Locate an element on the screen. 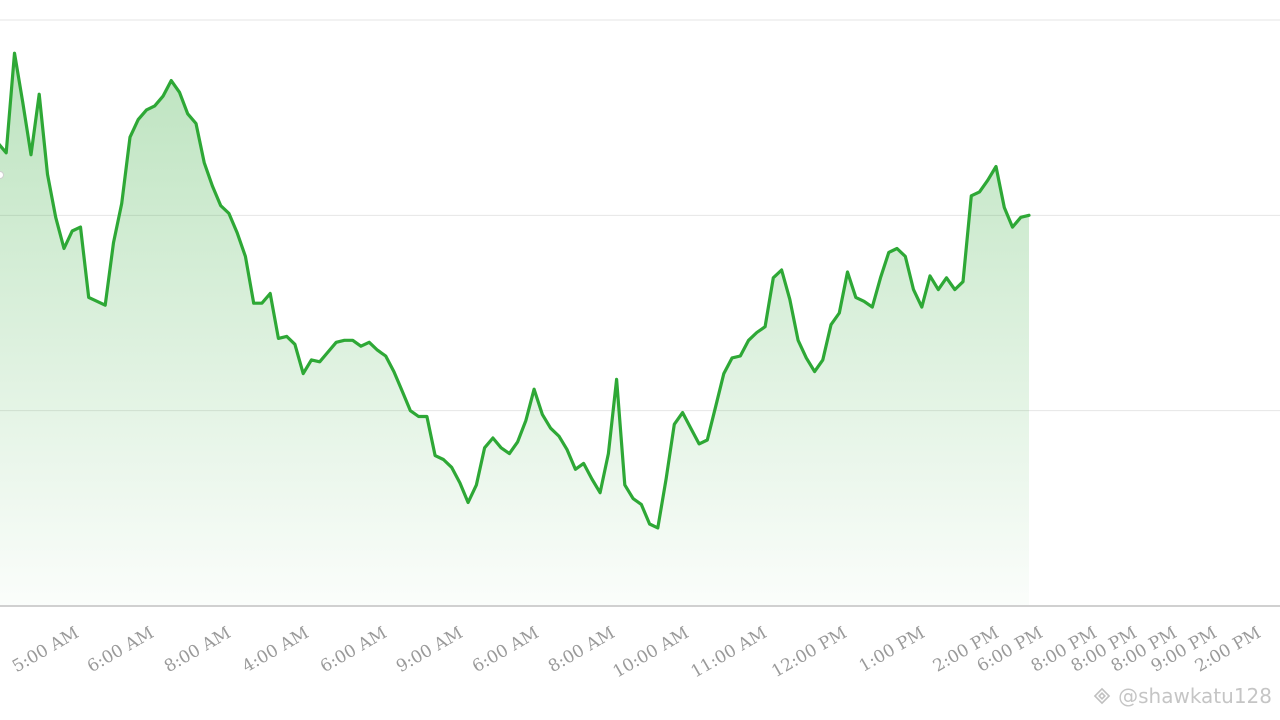 This screenshot has width=1280, height=720. watermark: @shawkatu128 is located at coordinates (1182, 696).